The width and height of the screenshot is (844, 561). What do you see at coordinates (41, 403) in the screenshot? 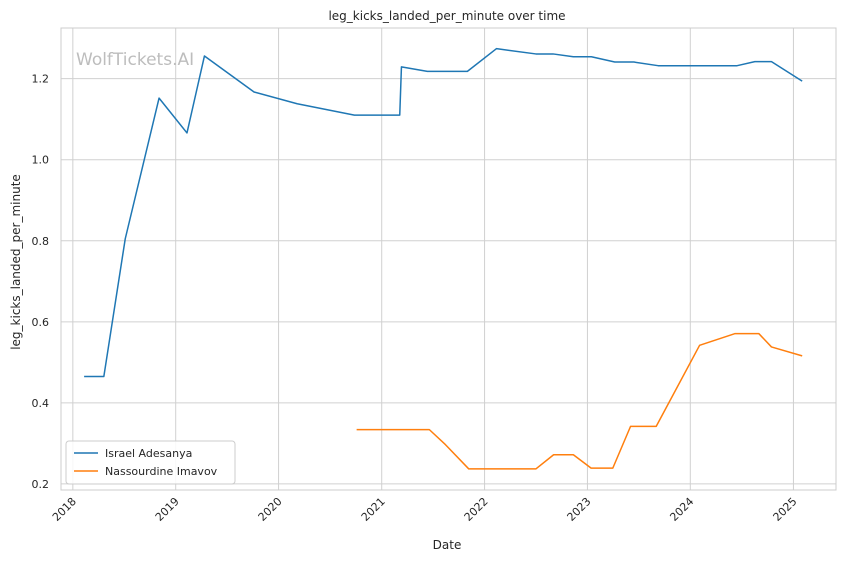
I see `y-tick-label: 0.4` at bounding box center [41, 403].